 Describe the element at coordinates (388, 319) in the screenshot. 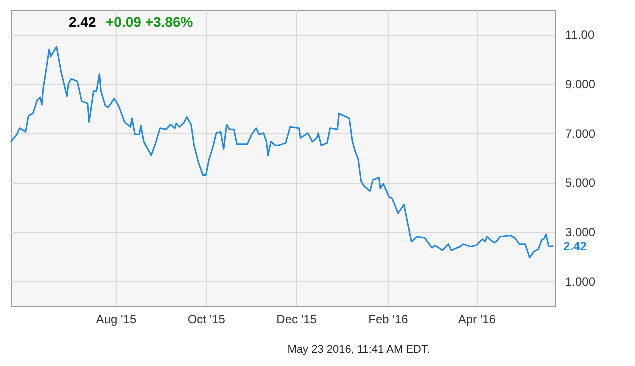

I see `x-tick-label: Feb '16` at that location.